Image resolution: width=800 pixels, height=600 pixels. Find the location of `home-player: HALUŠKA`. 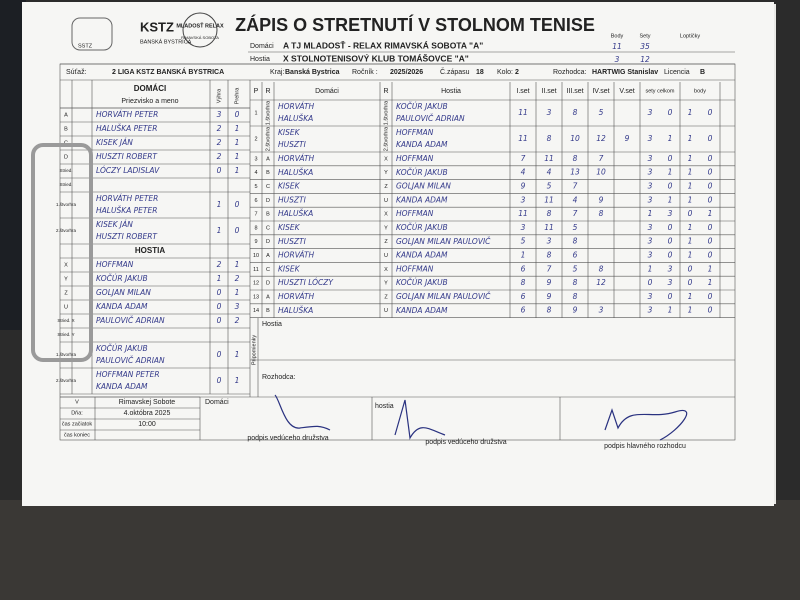

home-player: HALUŠKA is located at coordinates (295, 213).